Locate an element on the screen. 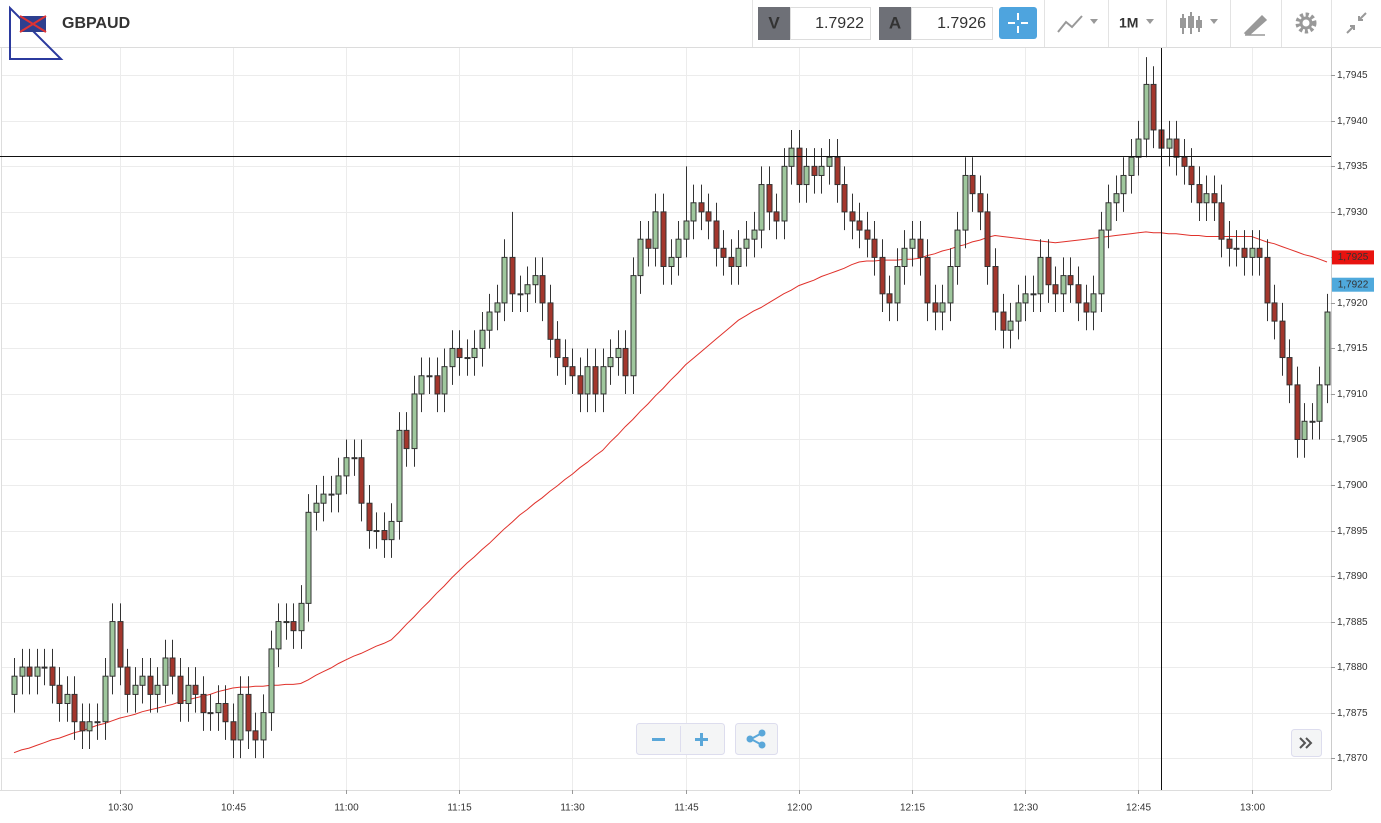  x-tick-label: 13:00 is located at coordinates (1252, 808).